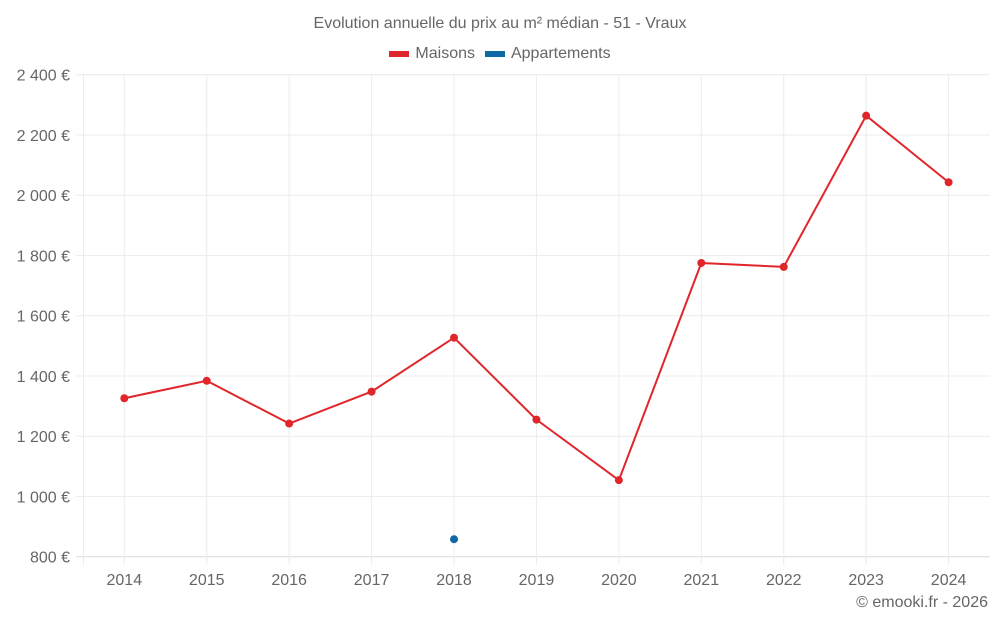 The image size is (1000, 625). I want to click on y-tick-label: 2 000 €, so click(43, 196).